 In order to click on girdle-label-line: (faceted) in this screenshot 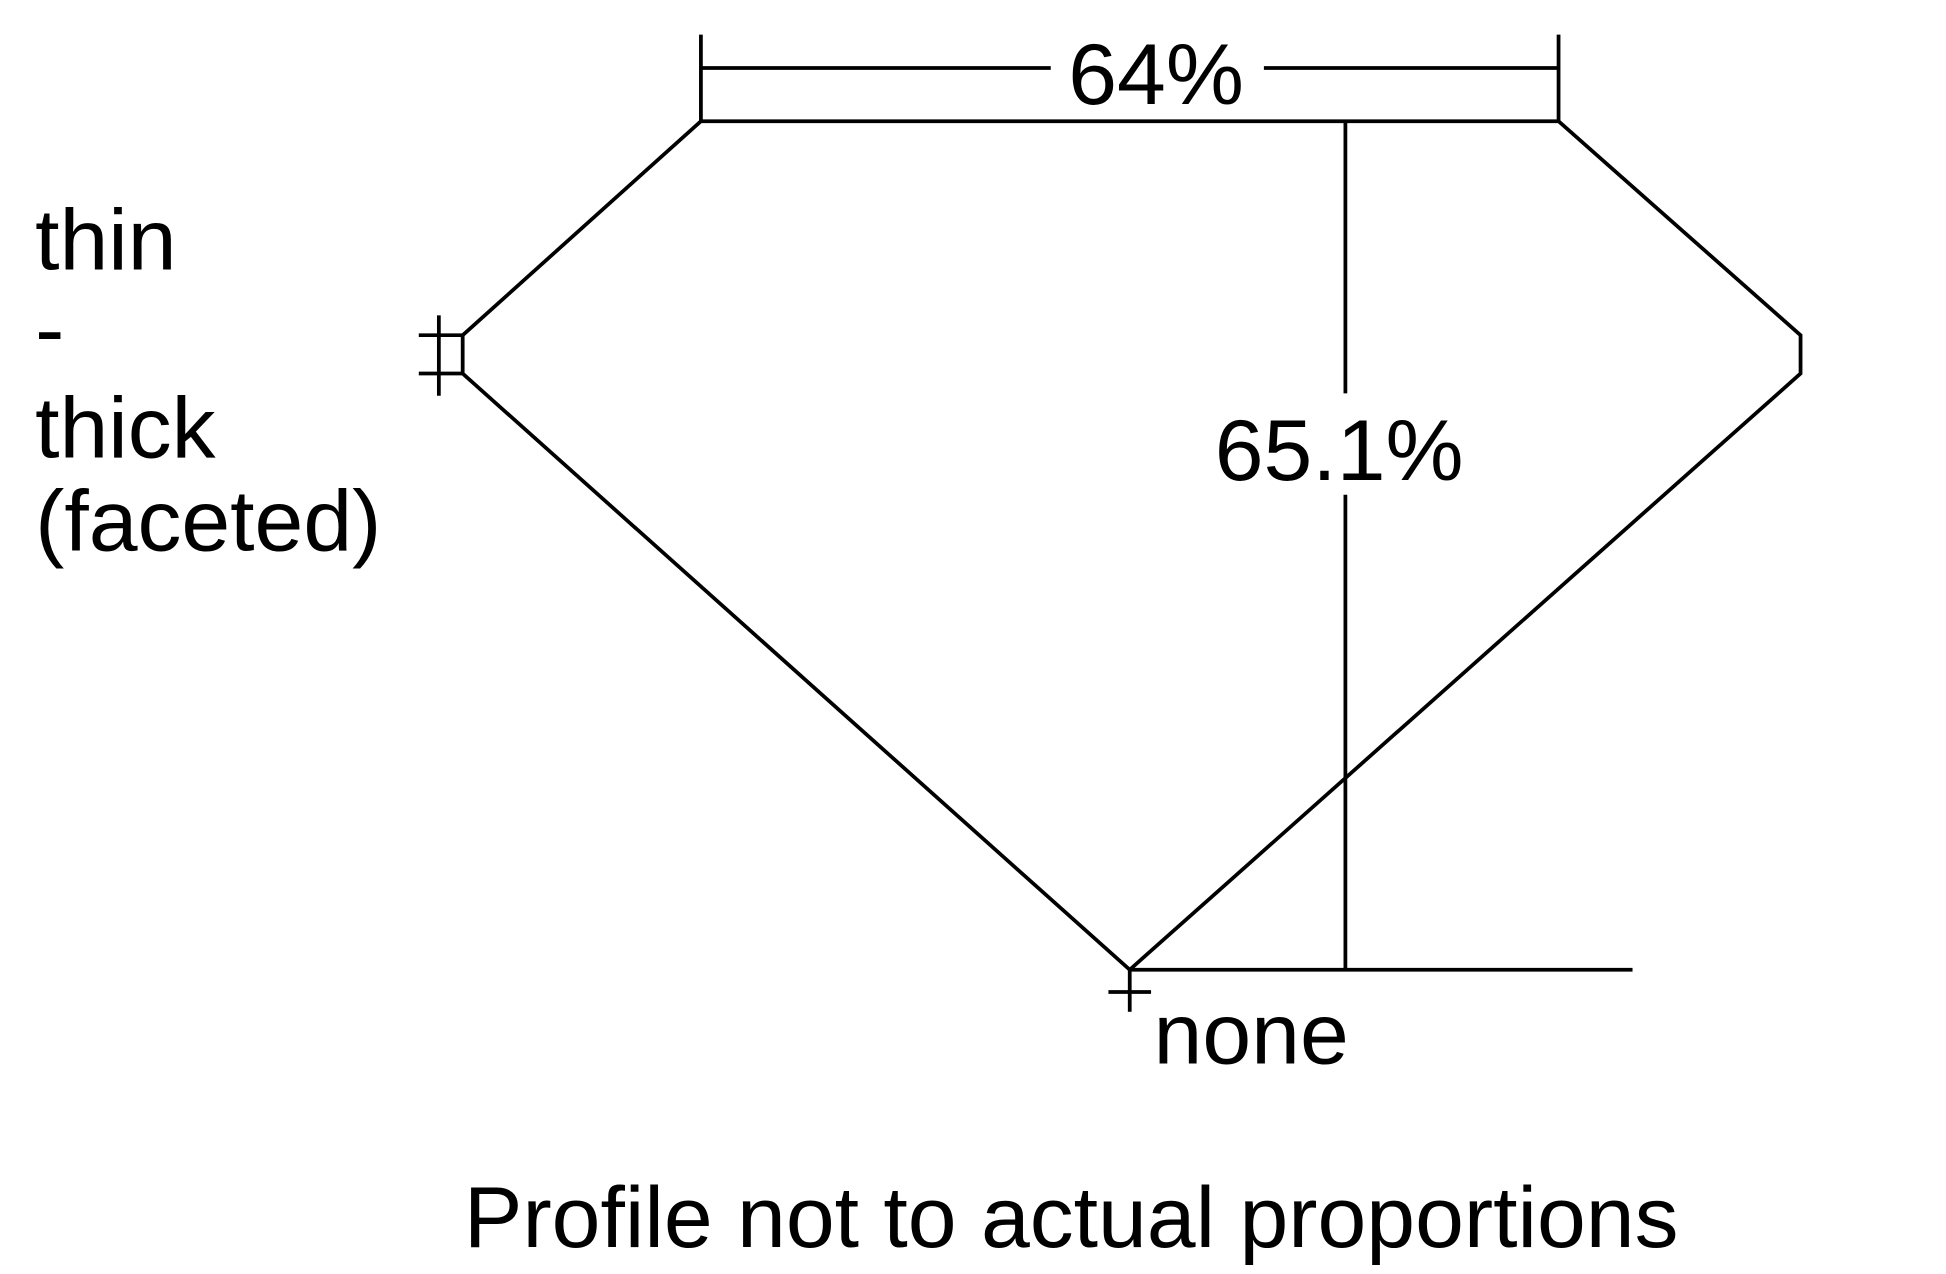, I will do `click(208, 521)`.